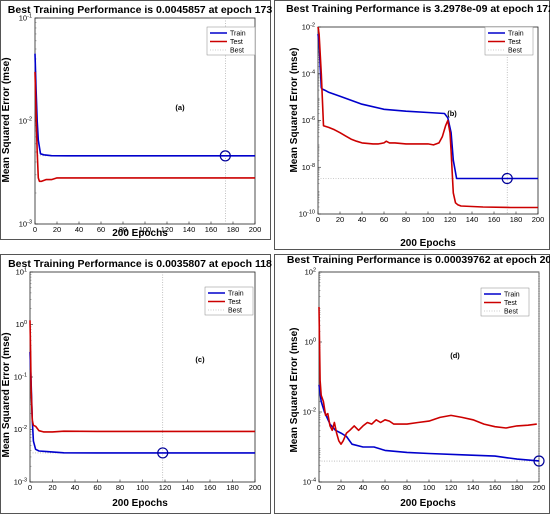 The image size is (550, 514). Describe the element at coordinates (21, 272) in the screenshot. I see `y-tick-label: 10¹` at that location.